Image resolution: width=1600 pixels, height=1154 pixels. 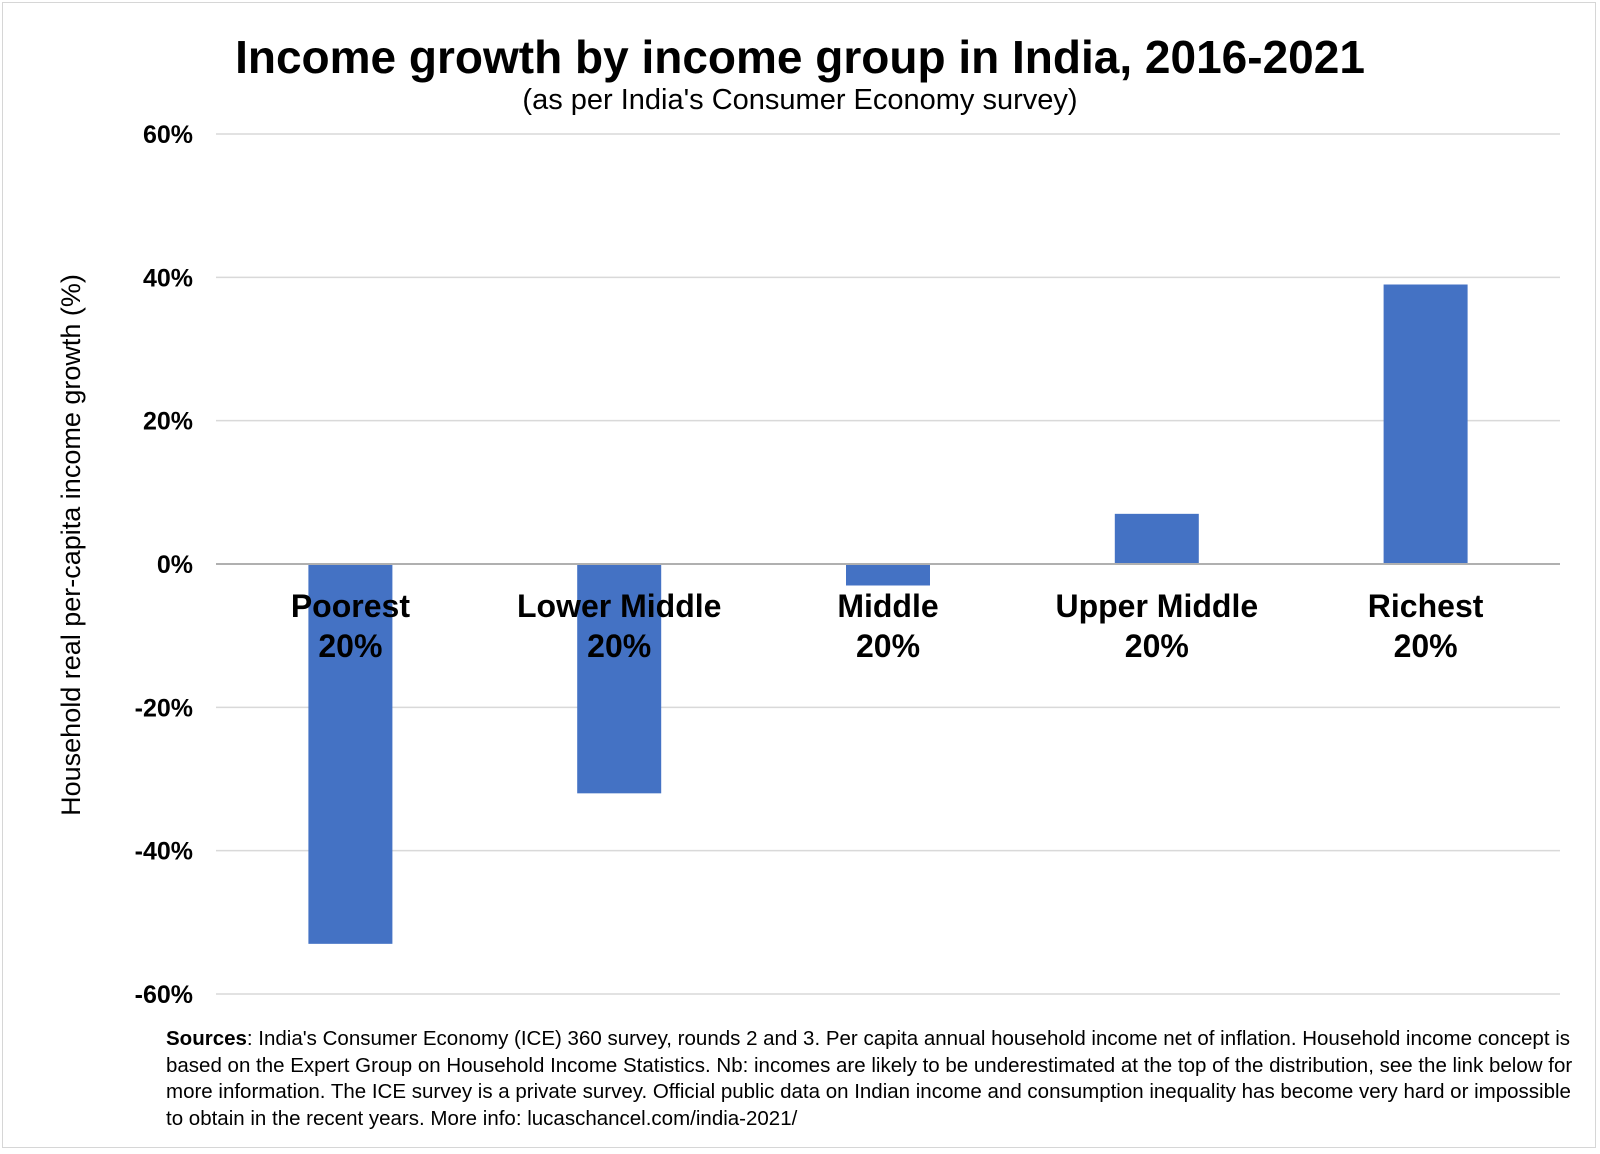 I want to click on y-tick-label: 20%, so click(x=168, y=422).